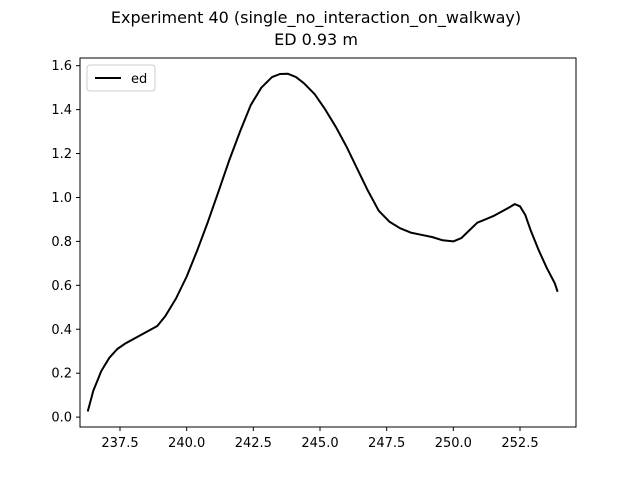 The height and width of the screenshot is (480, 640). Describe the element at coordinates (61, 286) in the screenshot. I see `y-tick-label: 0.6` at that location.